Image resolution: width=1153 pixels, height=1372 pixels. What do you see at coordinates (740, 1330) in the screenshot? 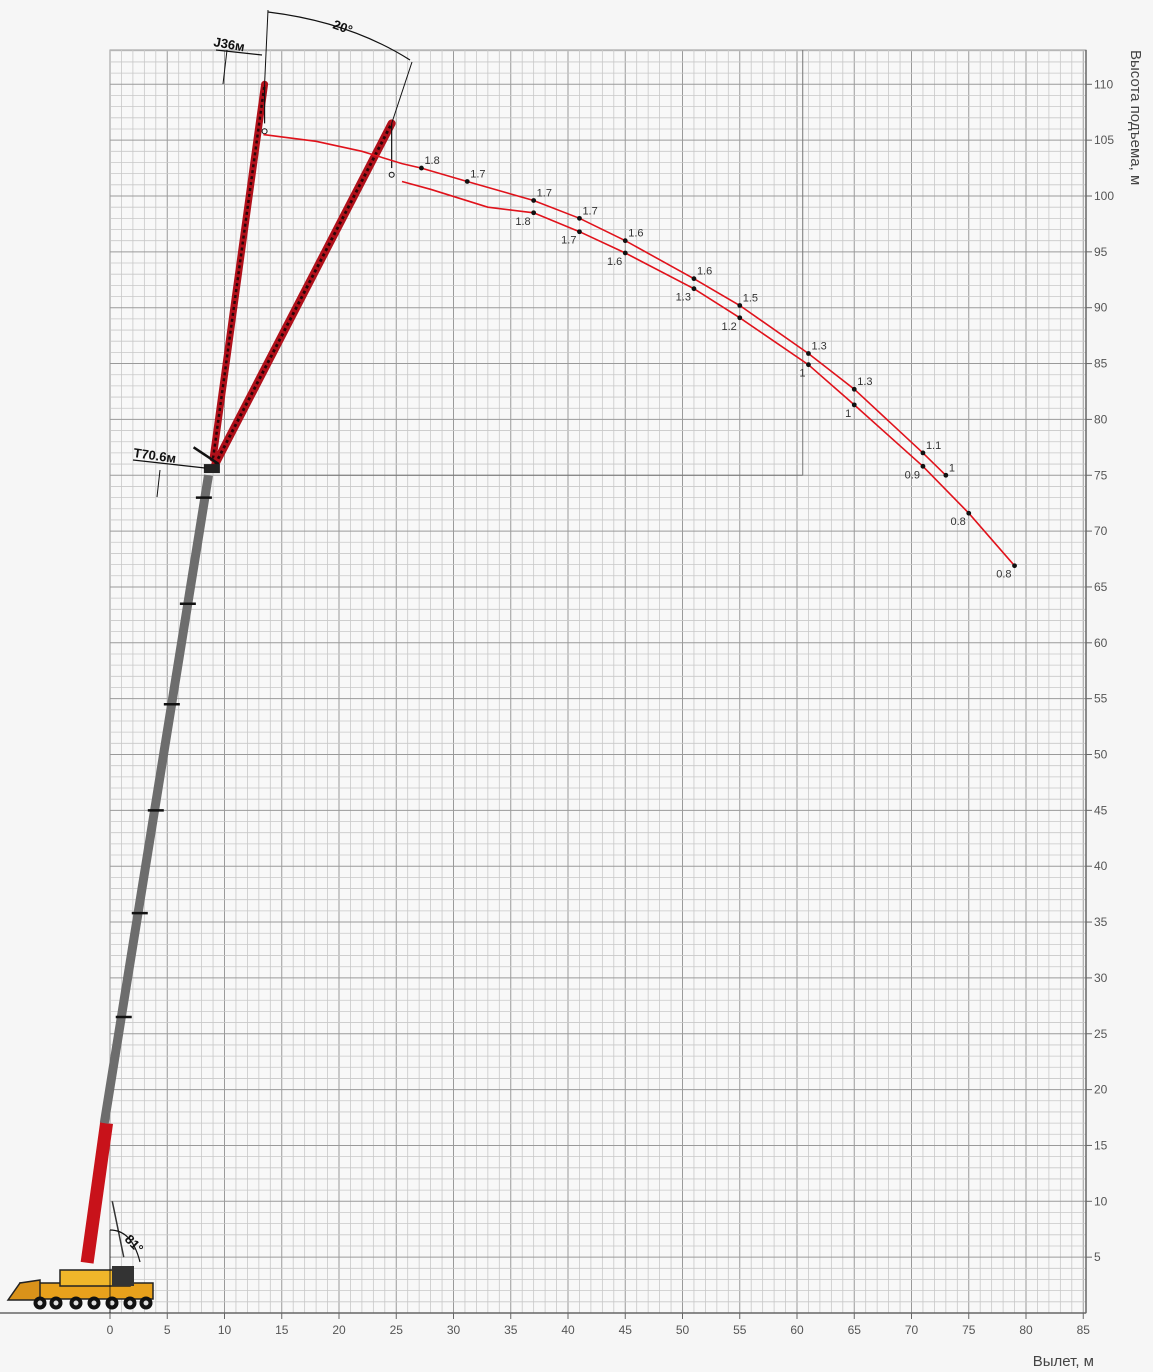
I see `x-tick-label: 55` at bounding box center [740, 1330].